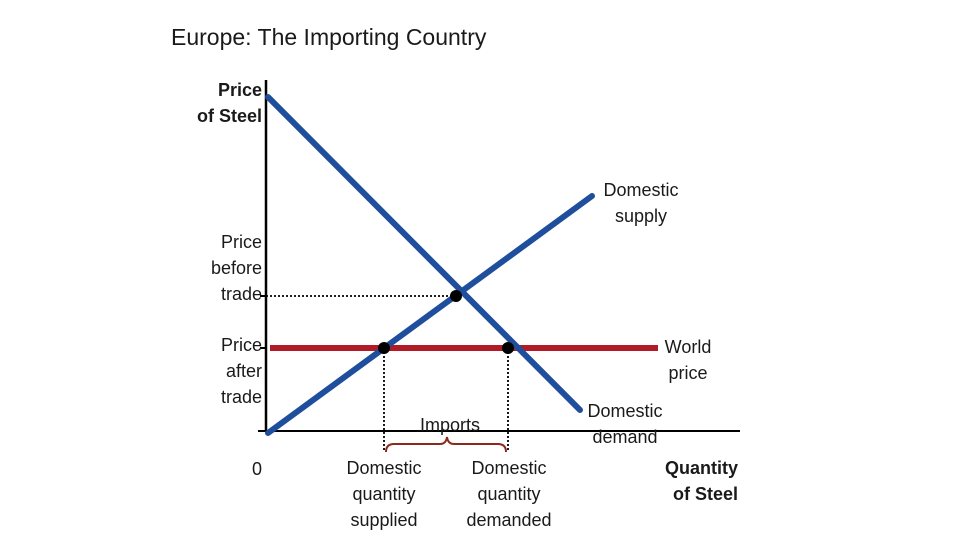  I want to click on y-axis-label: Price of Steel, so click(229, 103).